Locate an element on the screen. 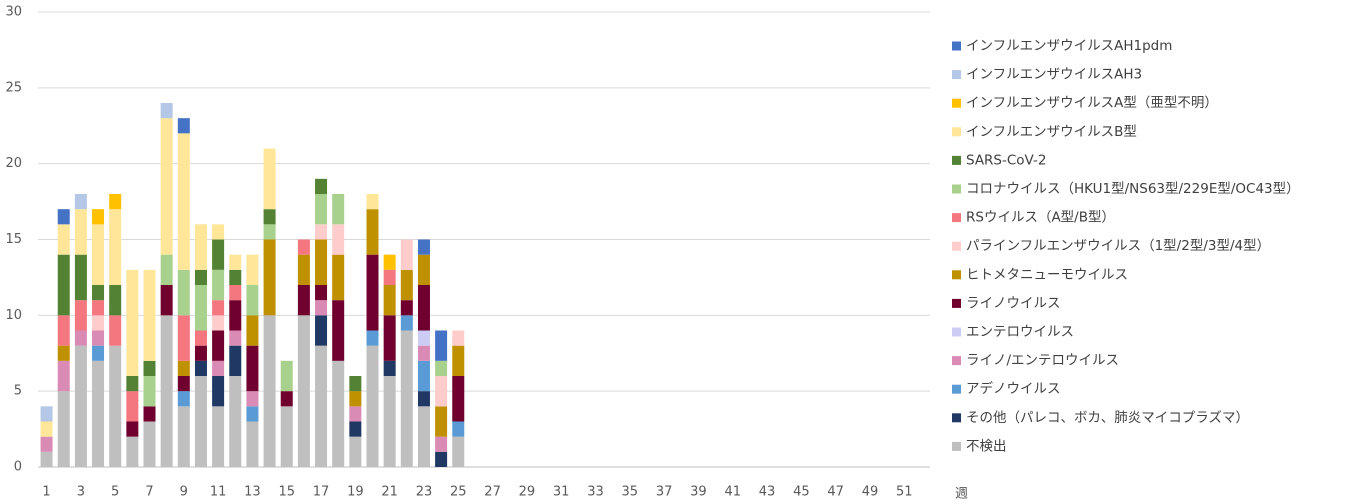 Image resolution: width=1346 pixels, height=504 pixels. y-tick-label: 0 is located at coordinates (18, 467).